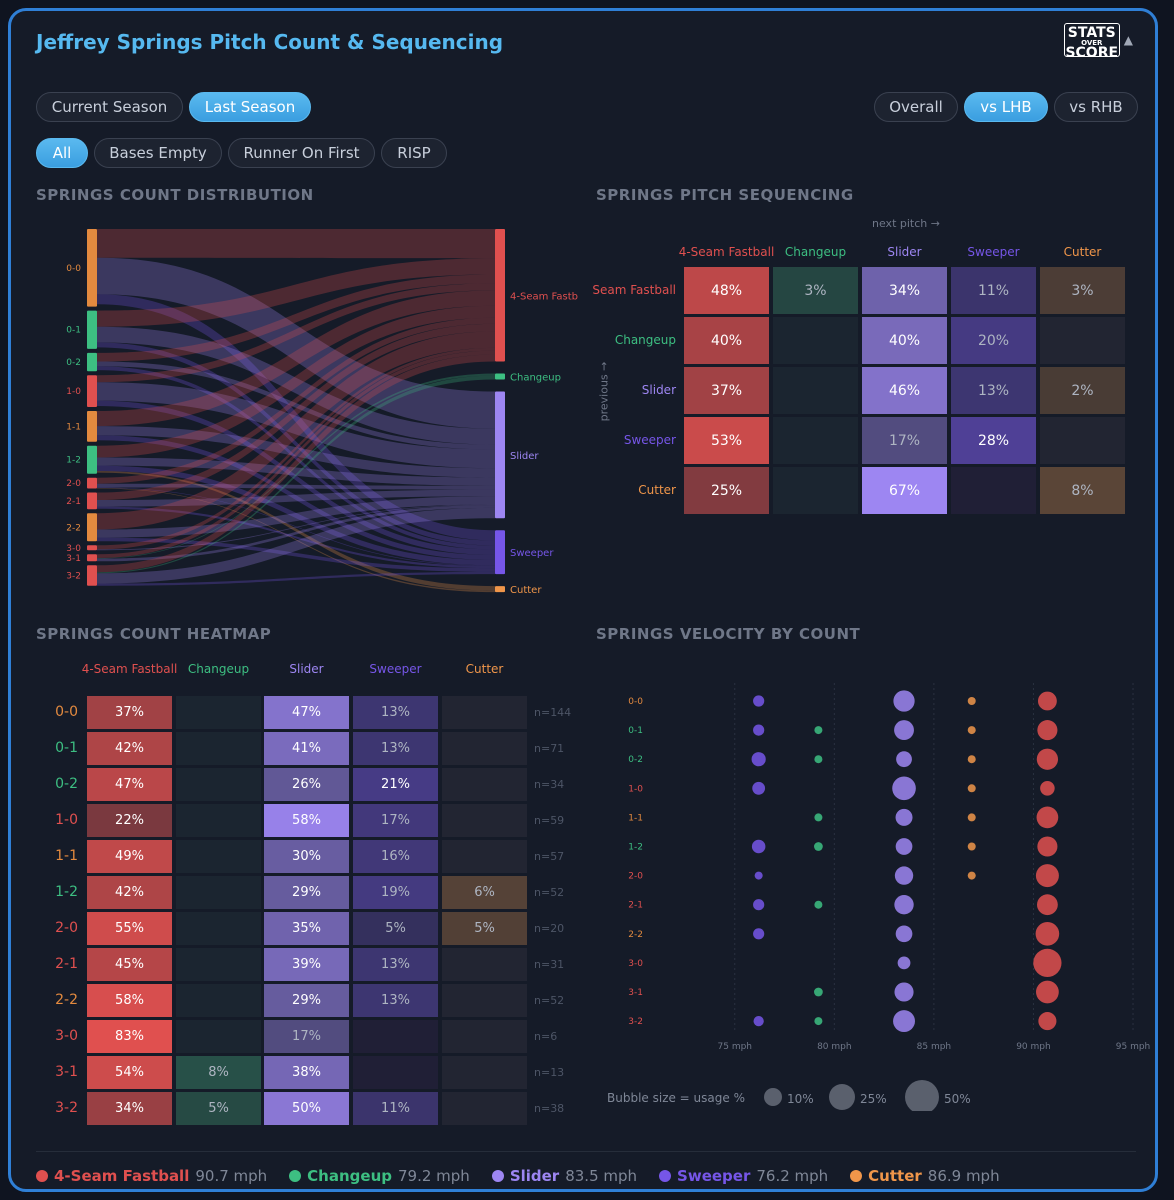  I want to click on legend-item: Slider 83.5 mph, so click(564, 1176).